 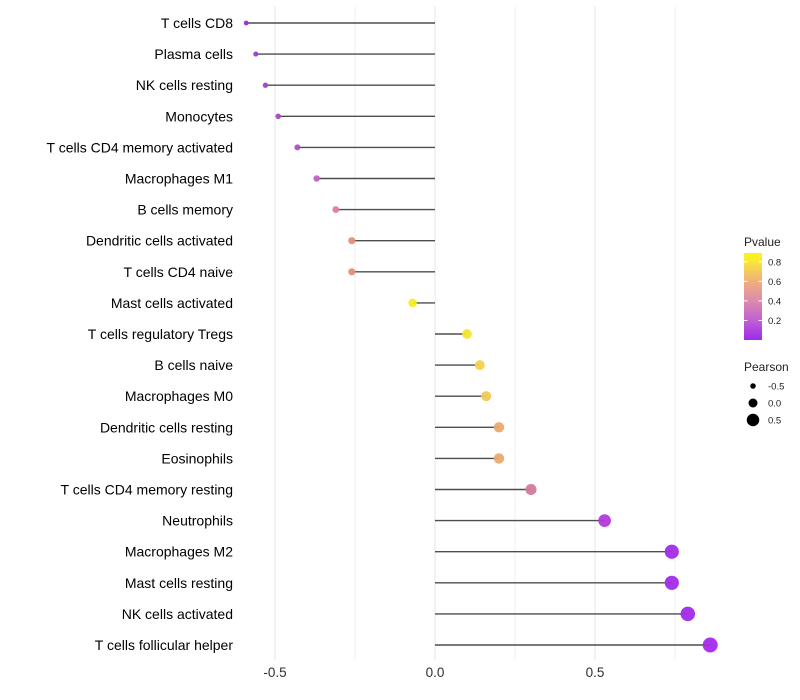 I want to click on lollipop-row: T cells regulatory Tregs, so click(x=280, y=334).